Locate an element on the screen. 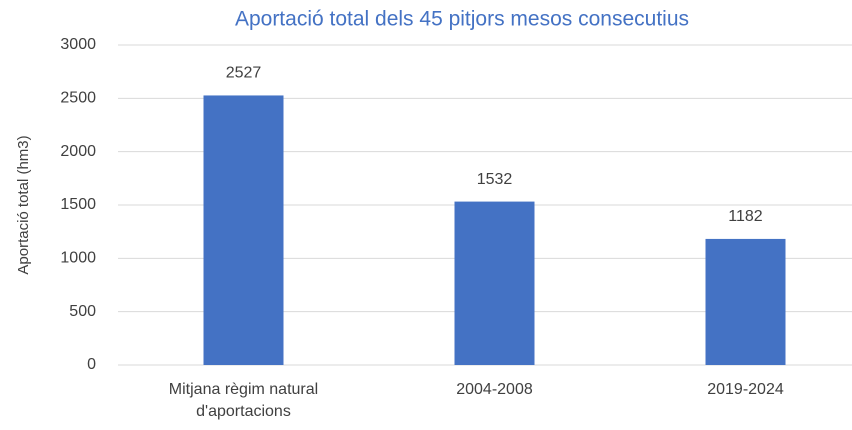 This screenshot has width=852, height=430. y-tick-label: 500 is located at coordinates (82, 311).